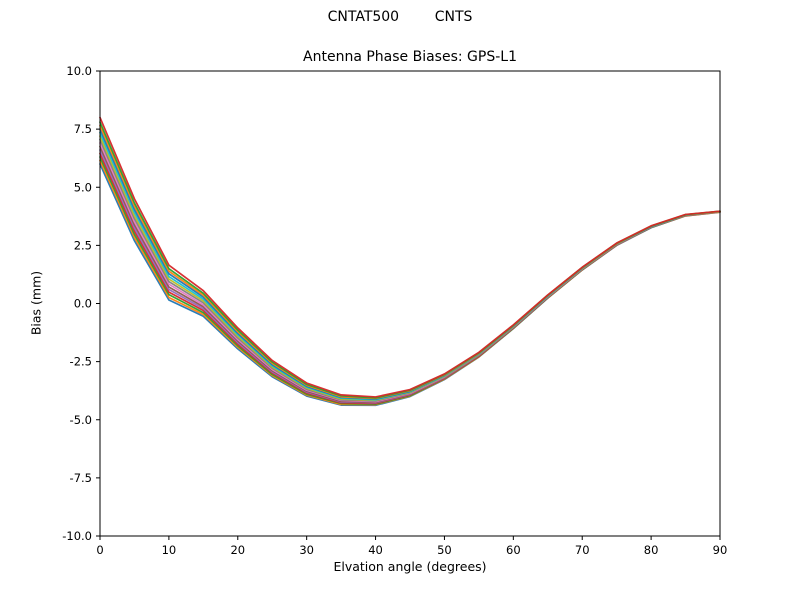 The width and height of the screenshot is (800, 600). Describe the element at coordinates (410, 57) in the screenshot. I see `chart-title: Antenna Phase Biases: GPS-L1` at that location.